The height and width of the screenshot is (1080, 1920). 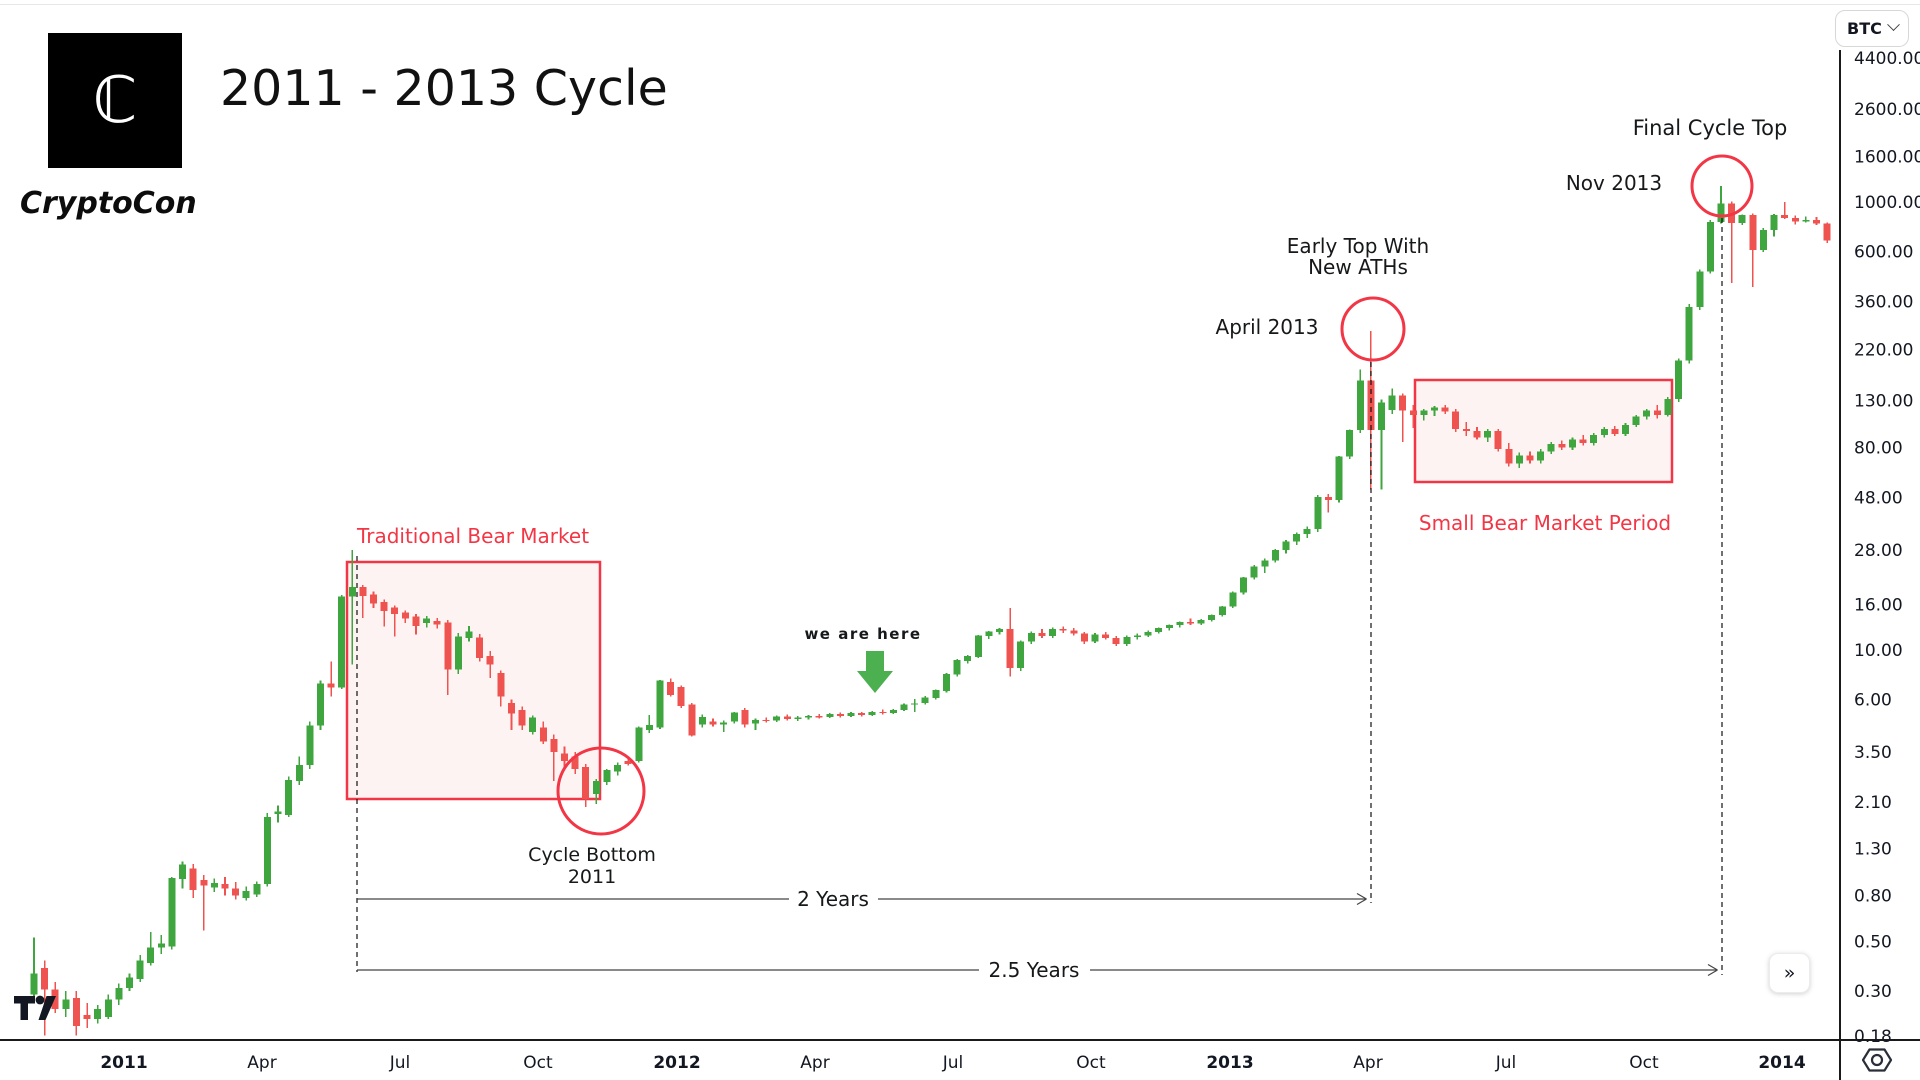 What do you see at coordinates (601, 791) in the screenshot?
I see `cycle-bottom-circle` at bounding box center [601, 791].